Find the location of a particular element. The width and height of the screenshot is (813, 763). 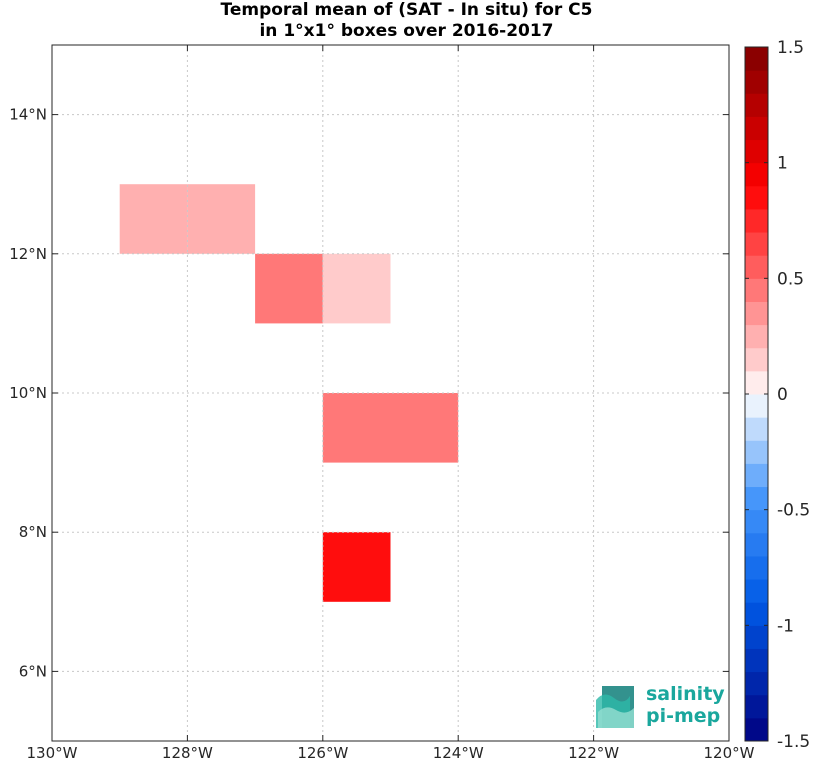

y-tick-label: 14°N is located at coordinates (28, 115).